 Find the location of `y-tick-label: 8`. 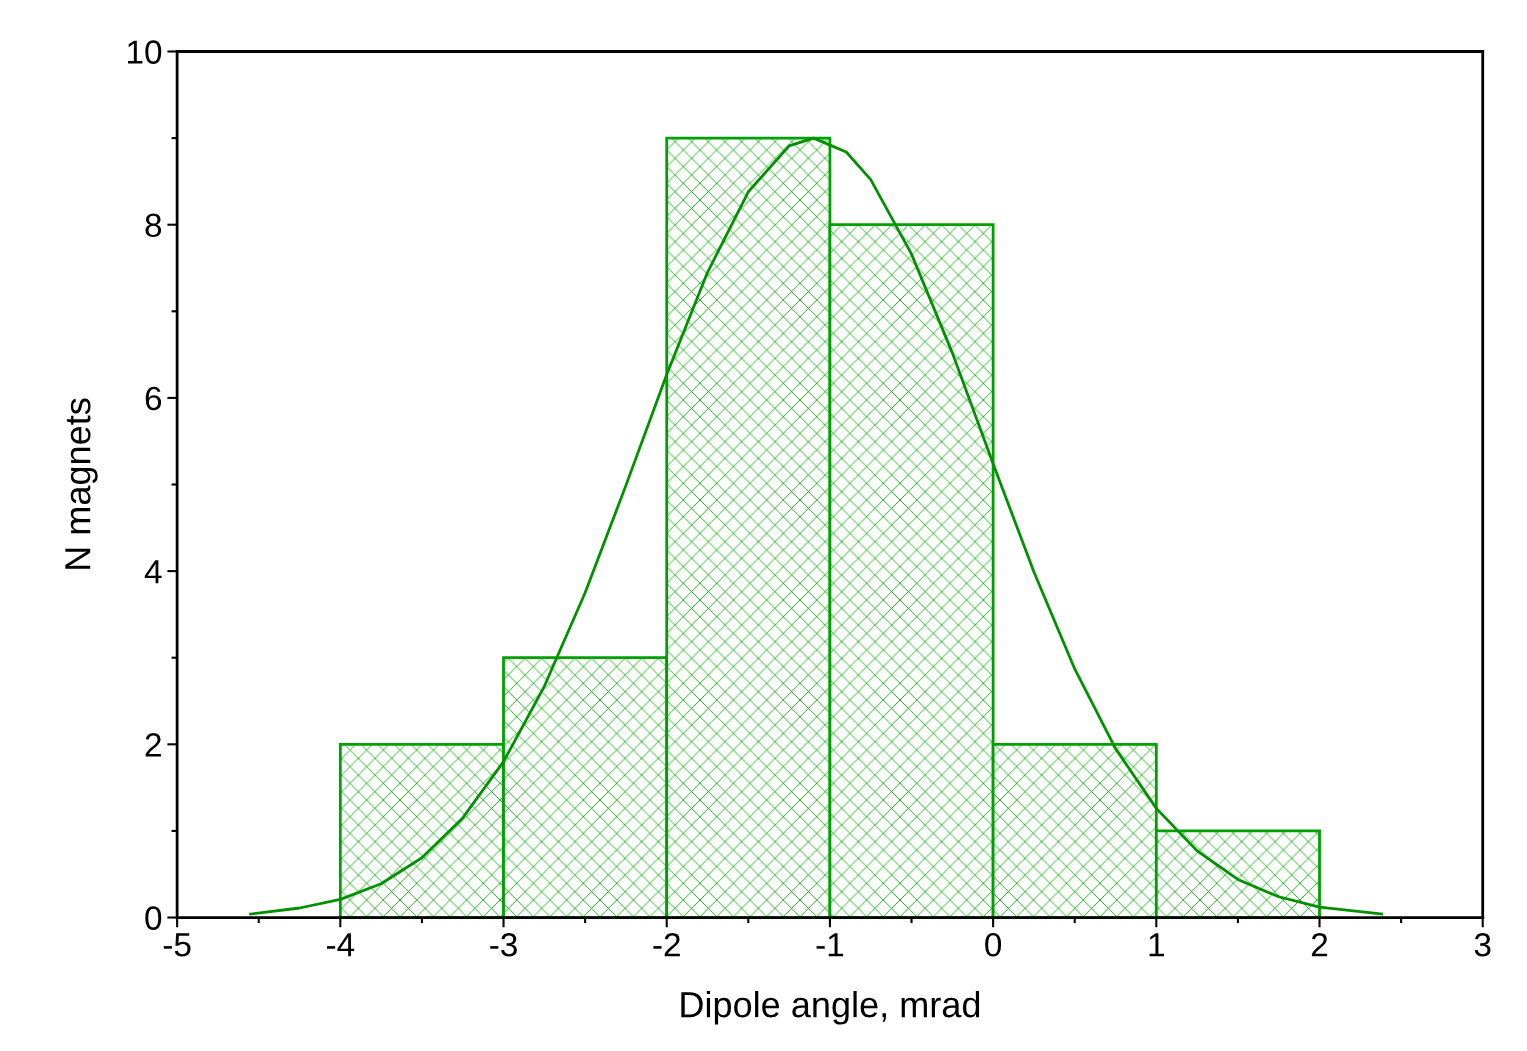

y-tick-label: 8 is located at coordinates (153, 225).